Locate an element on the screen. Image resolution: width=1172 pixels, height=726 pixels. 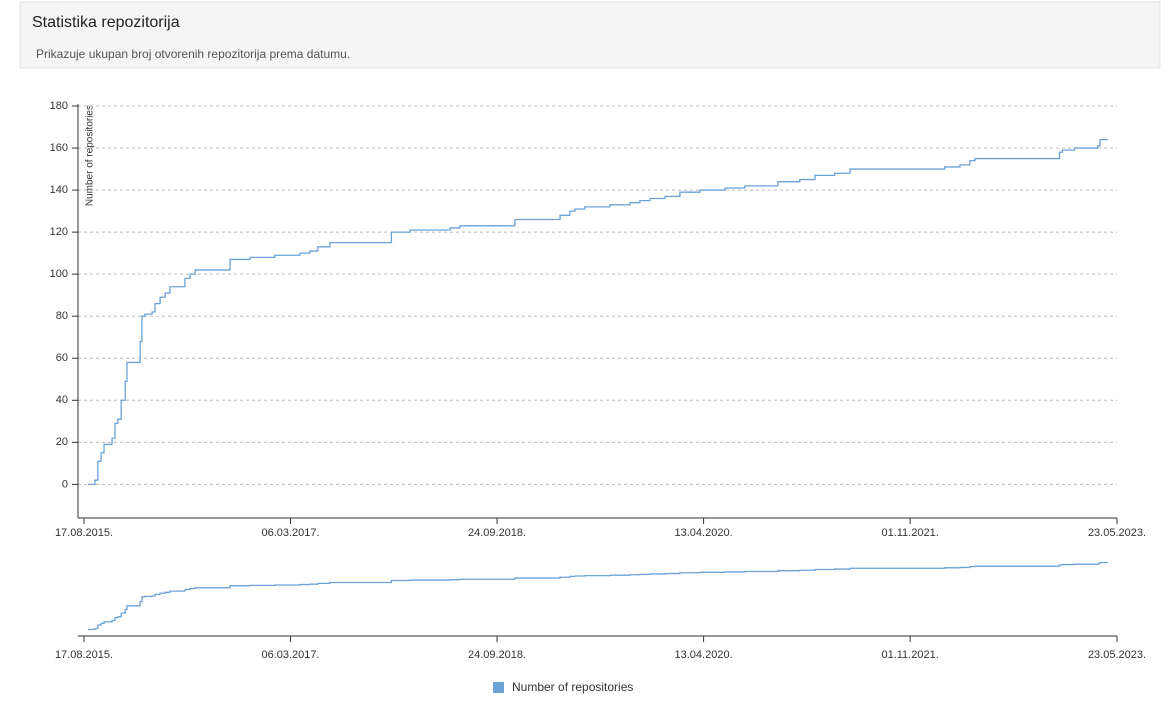
y-tick-label: 0 is located at coordinates (65, 484).